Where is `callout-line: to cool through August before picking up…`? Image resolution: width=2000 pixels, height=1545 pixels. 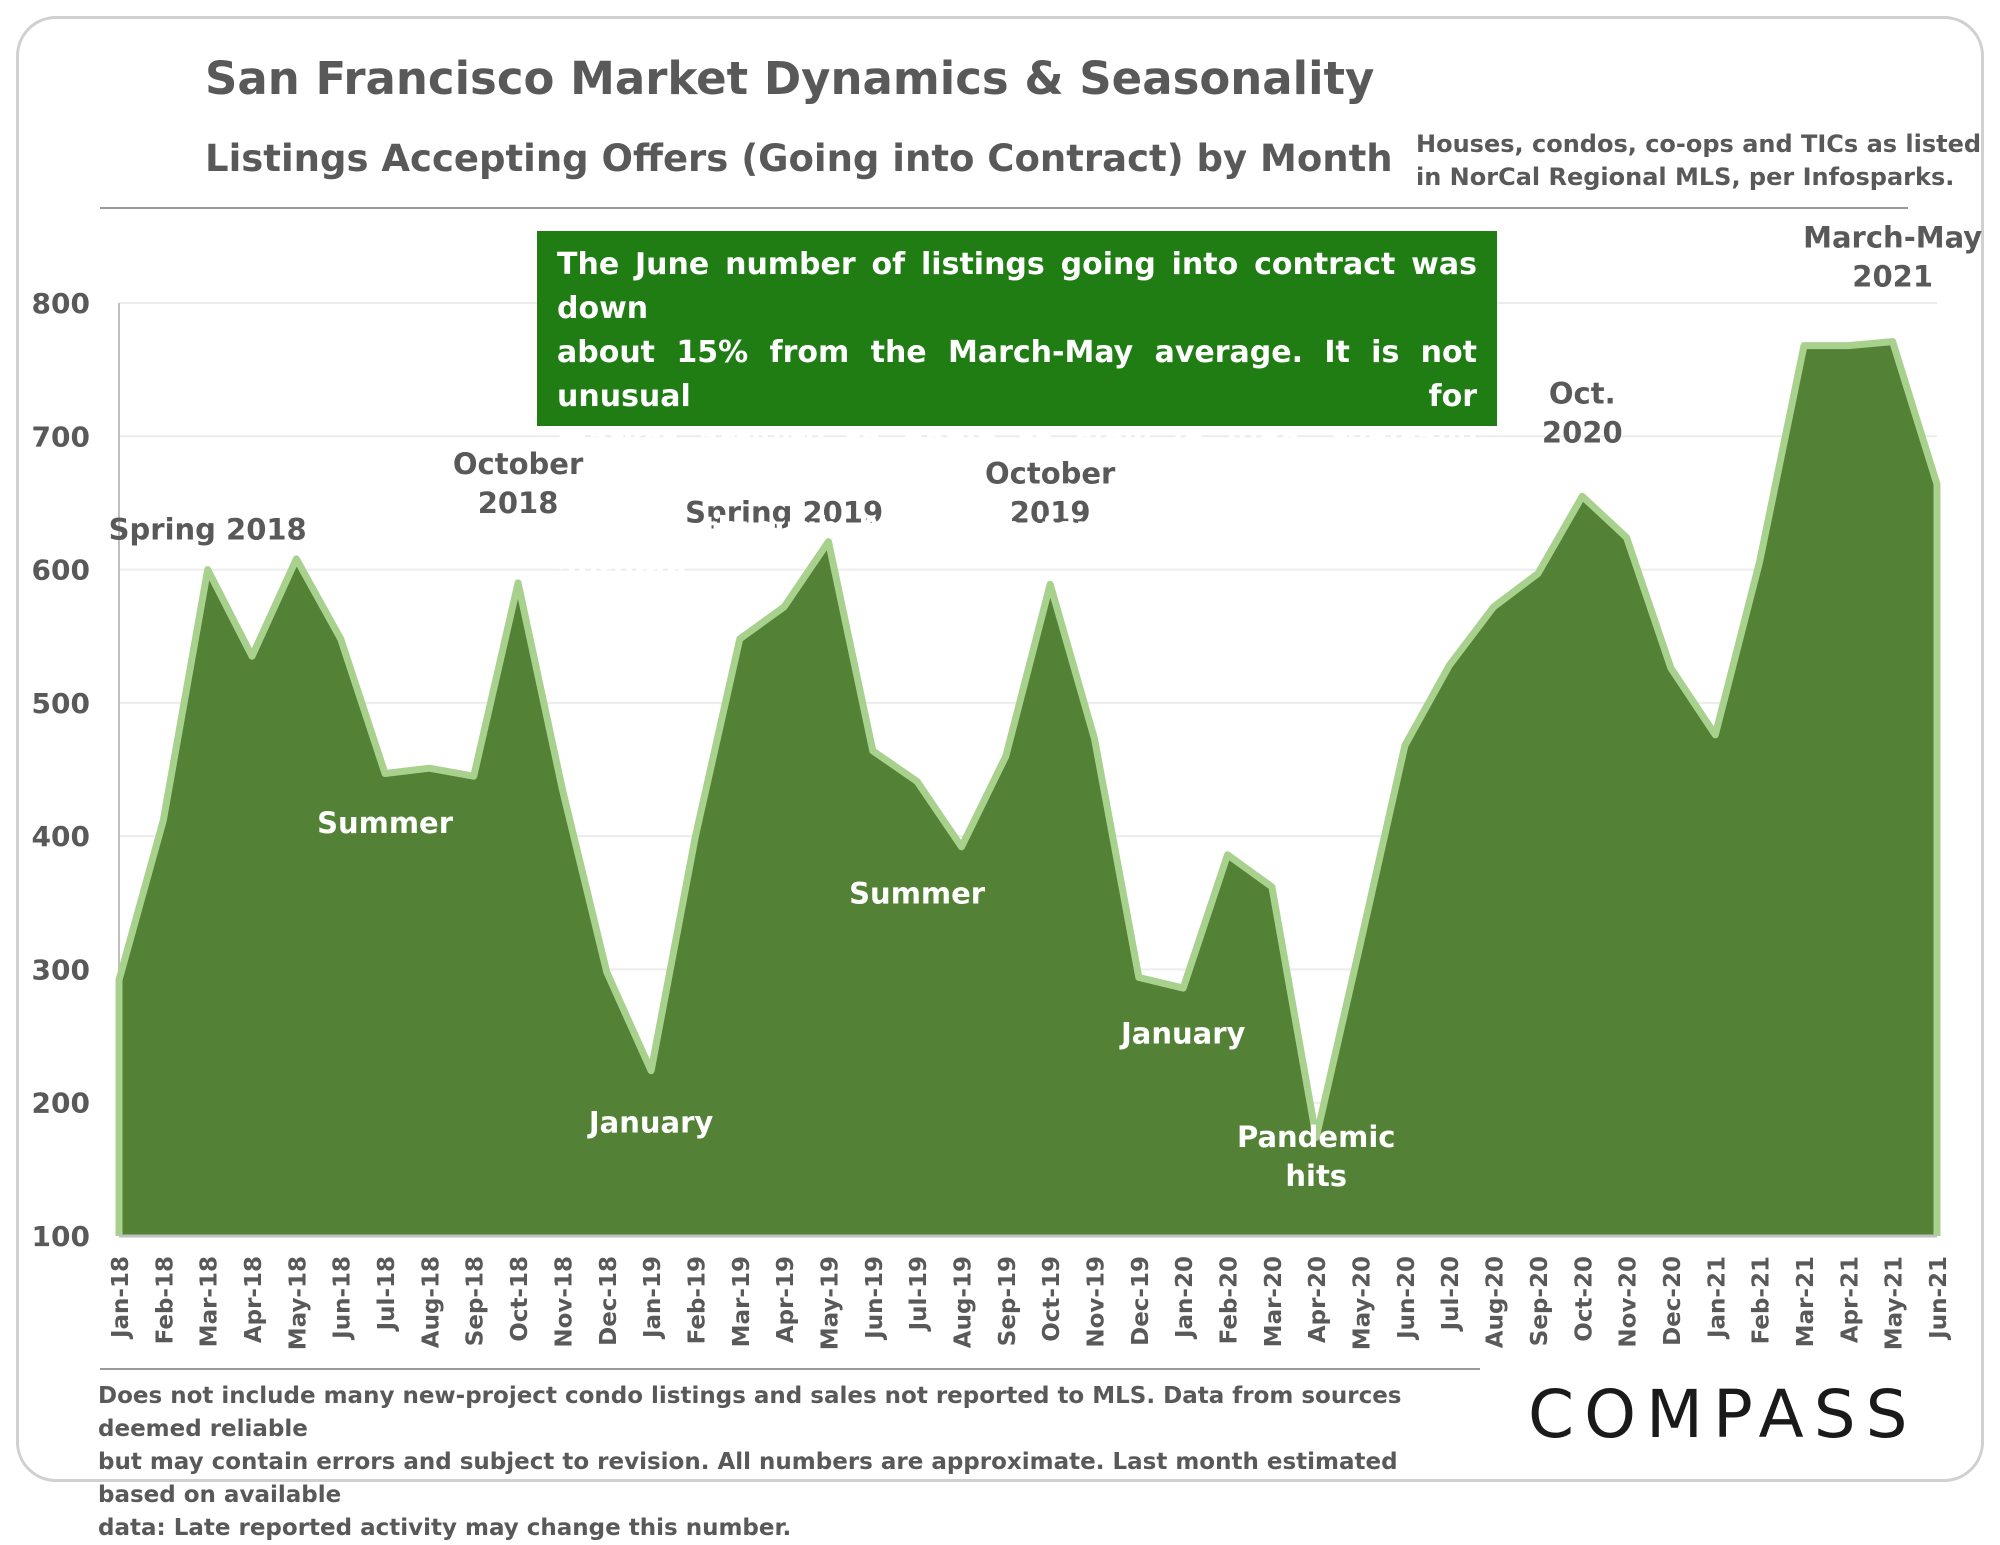
callout-line: to cool through August before picking up… is located at coordinates (1017, 550).